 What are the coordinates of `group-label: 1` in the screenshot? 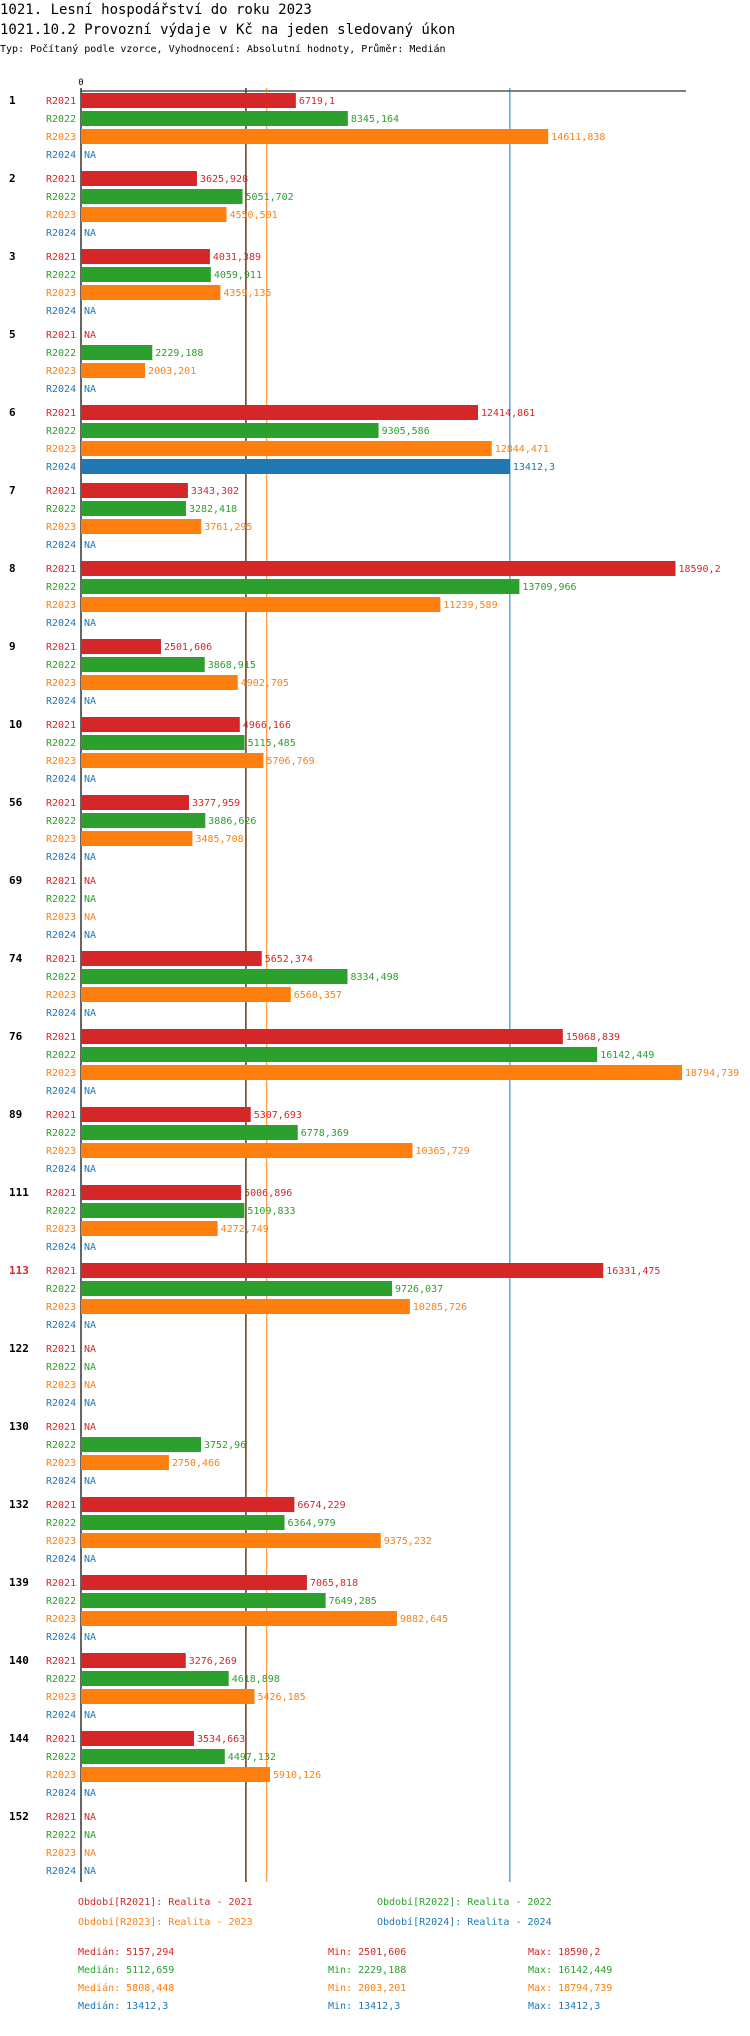 It's located at (12, 100).